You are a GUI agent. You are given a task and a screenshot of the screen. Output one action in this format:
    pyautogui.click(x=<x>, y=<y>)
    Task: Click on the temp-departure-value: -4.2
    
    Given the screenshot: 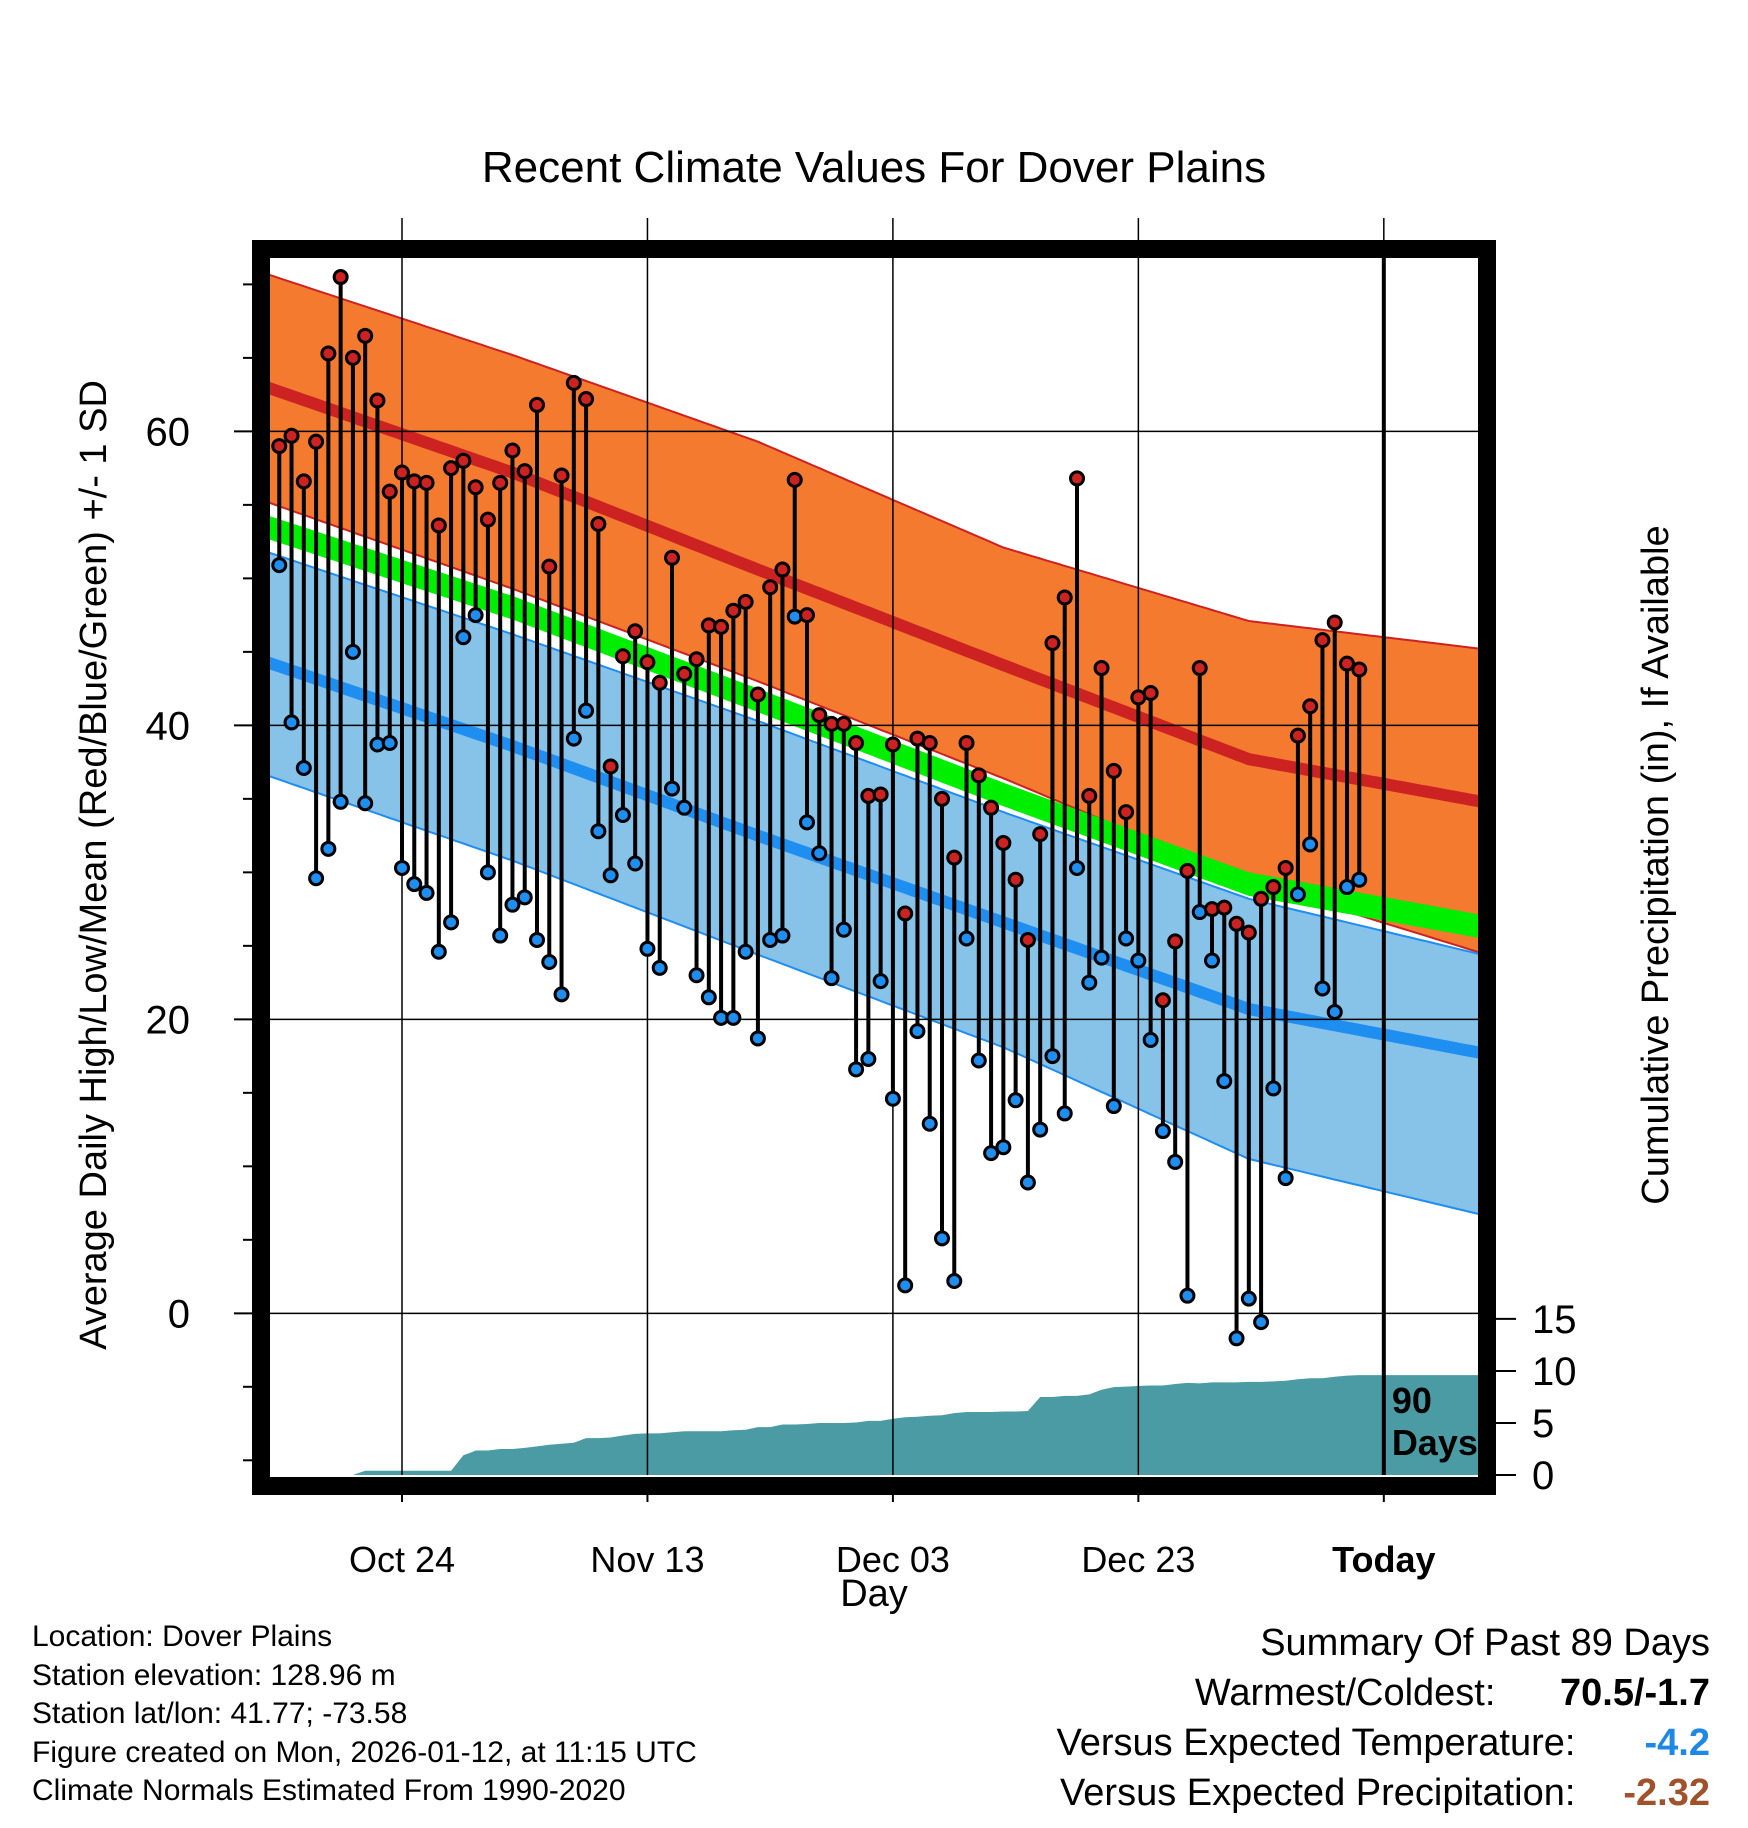 What is the action you would take?
    pyautogui.click(x=1677, y=1743)
    